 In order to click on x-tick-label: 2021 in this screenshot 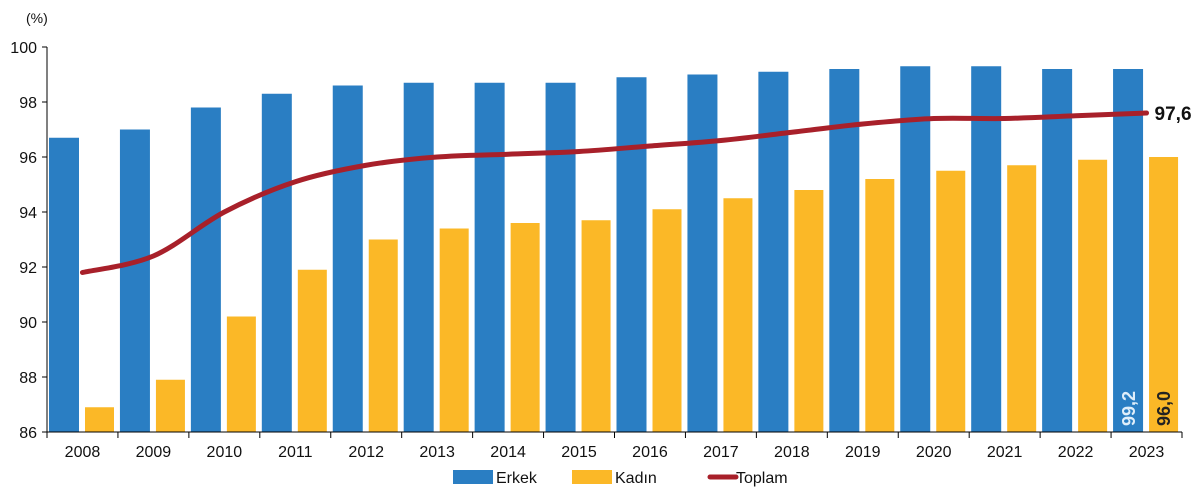, I will do `click(1005, 452)`.